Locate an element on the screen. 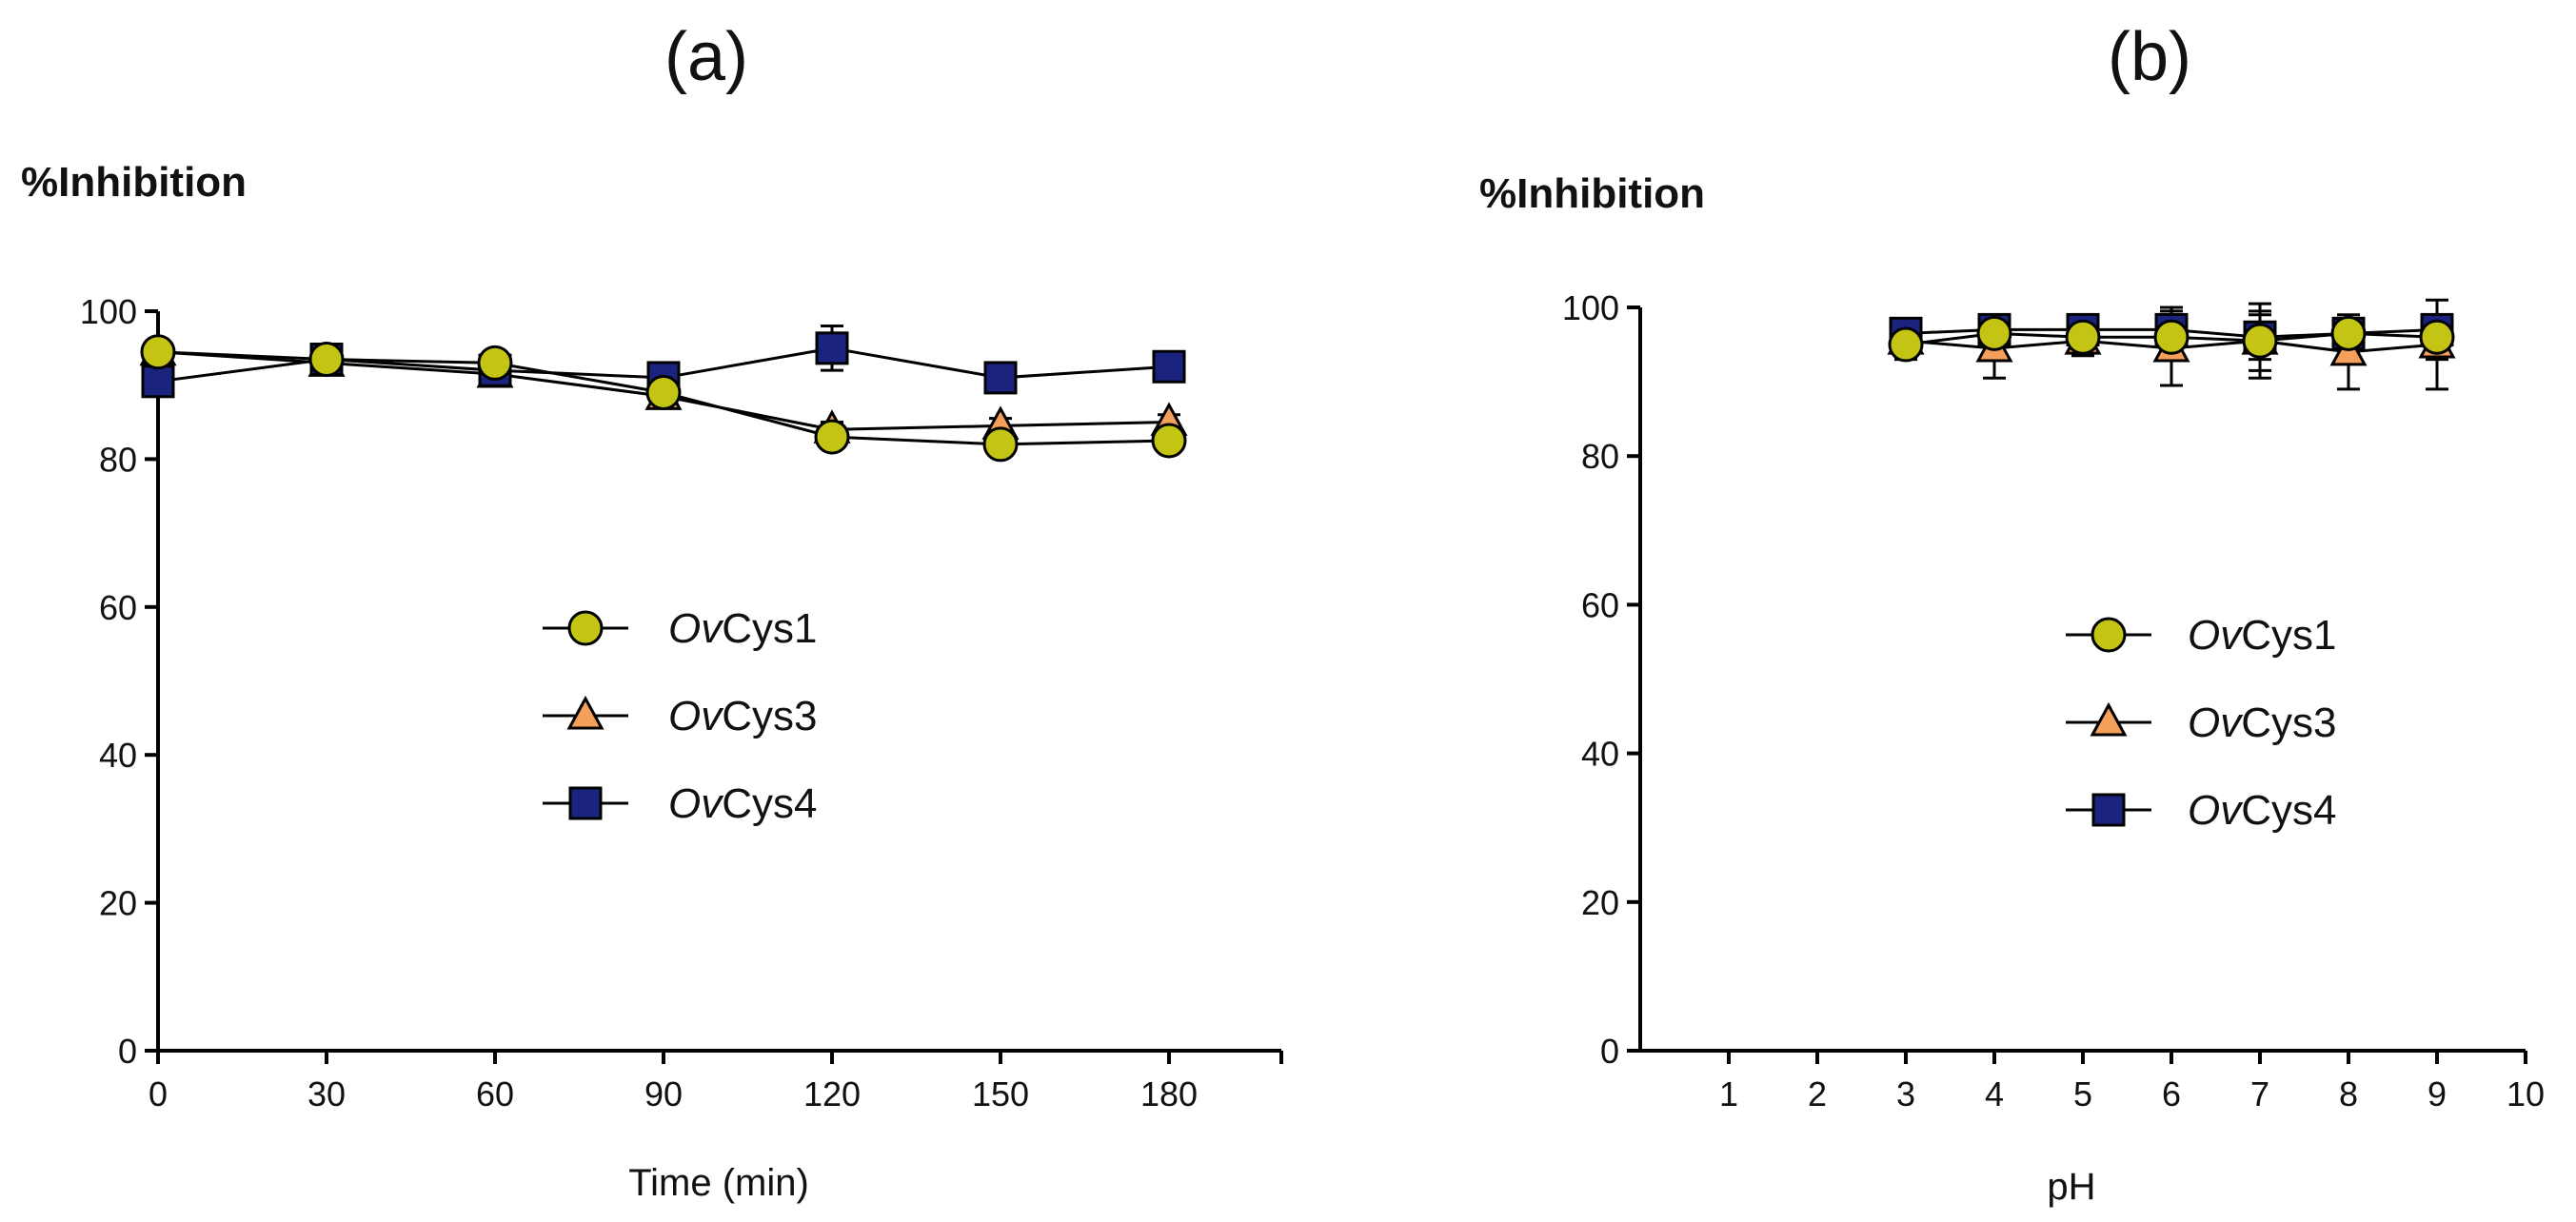 Image resolution: width=2576 pixels, height=1222 pixels. panel-b-label: (b) is located at coordinates (2149, 57).